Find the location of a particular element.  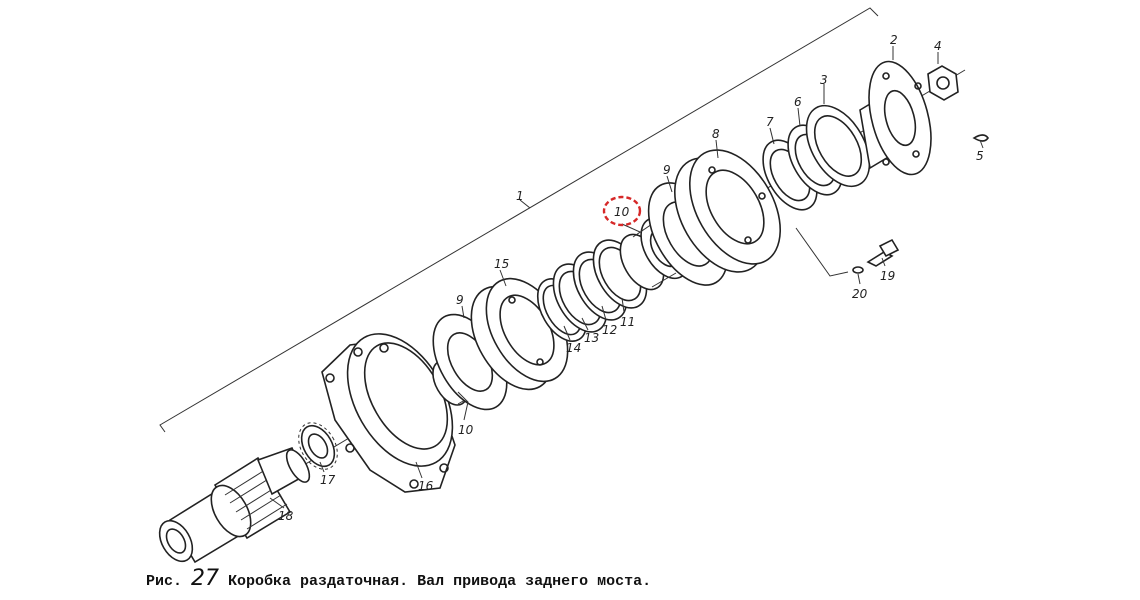

caption-prefix: Рис. is located at coordinates (164, 581).